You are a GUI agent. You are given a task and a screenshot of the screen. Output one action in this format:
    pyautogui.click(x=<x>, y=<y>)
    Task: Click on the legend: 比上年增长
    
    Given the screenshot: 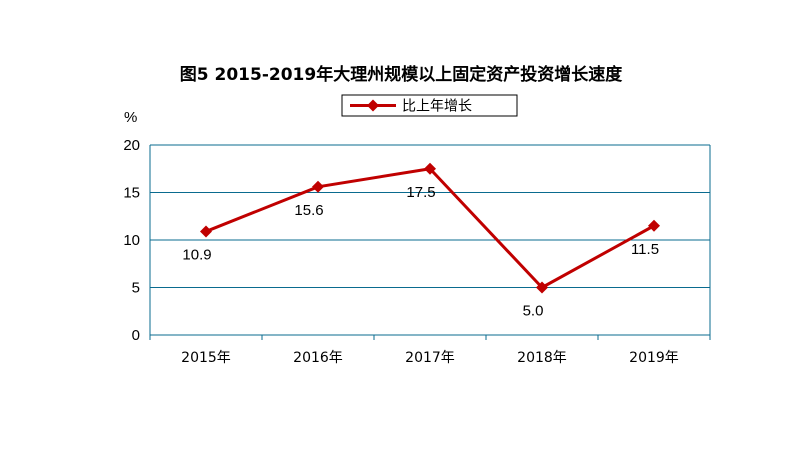 What is the action you would take?
    pyautogui.click(x=429, y=105)
    